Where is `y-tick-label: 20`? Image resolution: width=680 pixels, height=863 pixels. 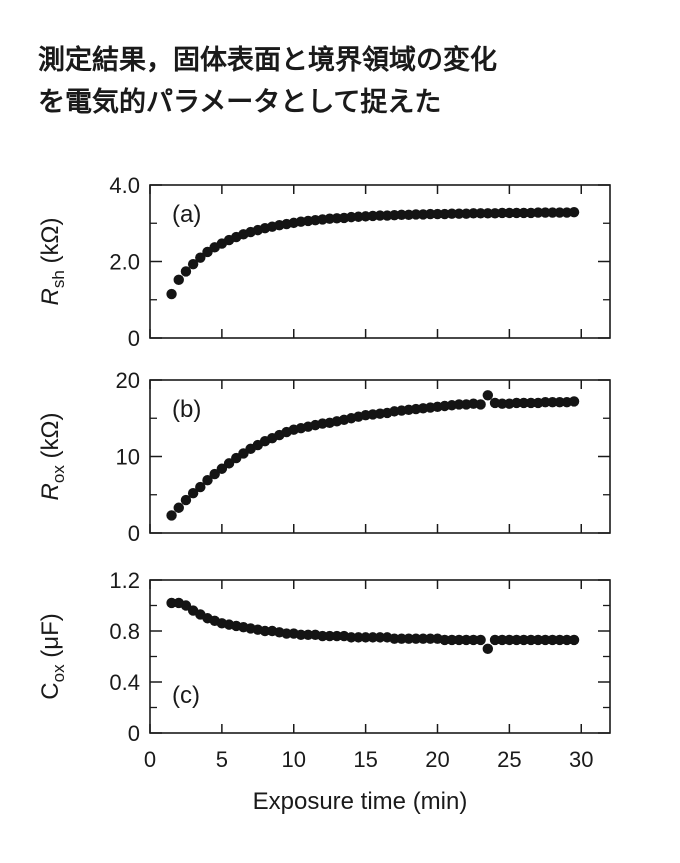
y-tick-label: 20 is located at coordinates (128, 380).